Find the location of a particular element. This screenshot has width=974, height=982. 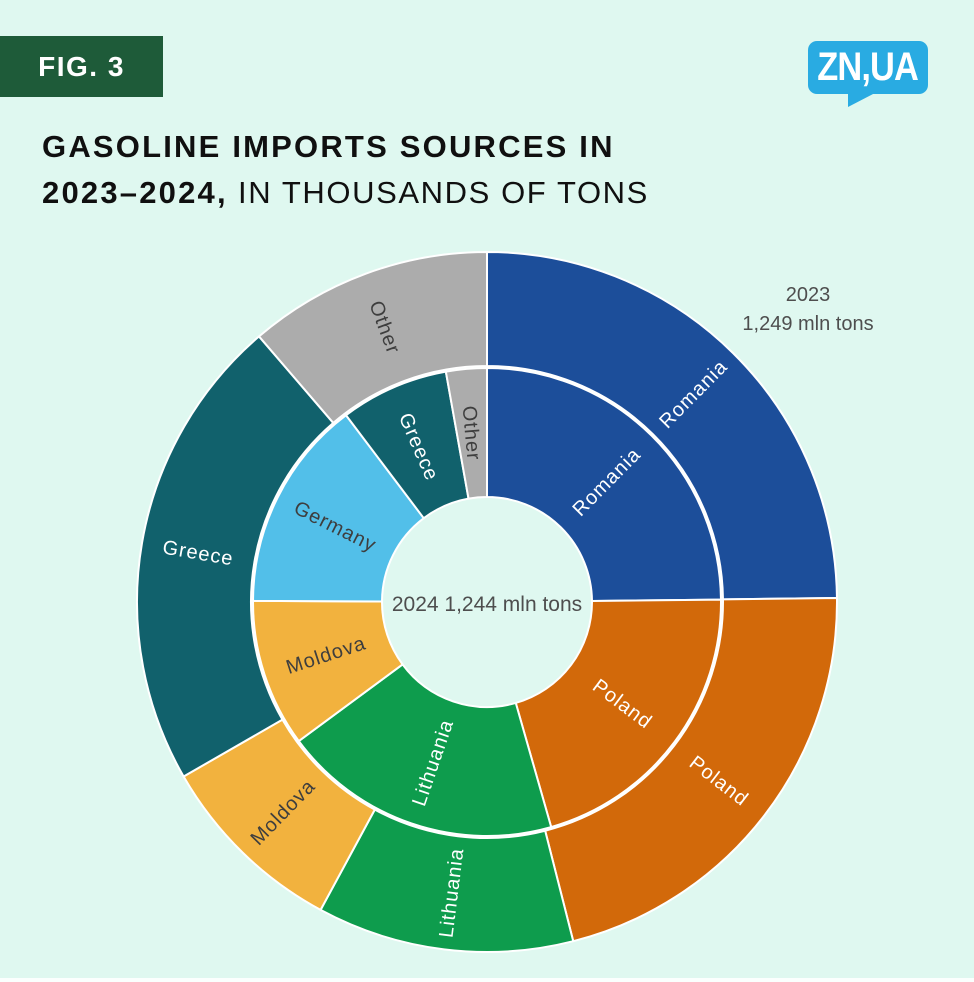

outer-ring-total: 1,249 mln tons is located at coordinates (808, 324).